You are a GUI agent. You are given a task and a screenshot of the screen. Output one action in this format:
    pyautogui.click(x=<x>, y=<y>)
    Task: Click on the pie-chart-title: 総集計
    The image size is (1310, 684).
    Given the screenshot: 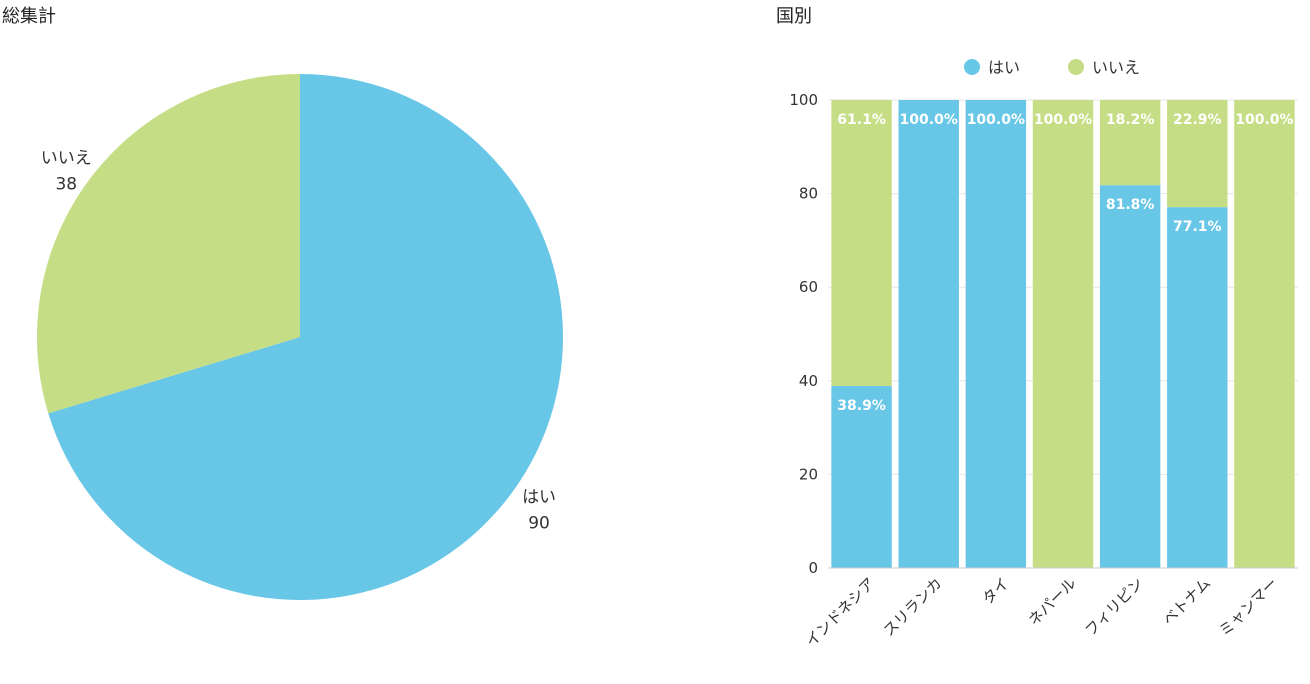 What is the action you would take?
    pyautogui.click(x=29, y=16)
    